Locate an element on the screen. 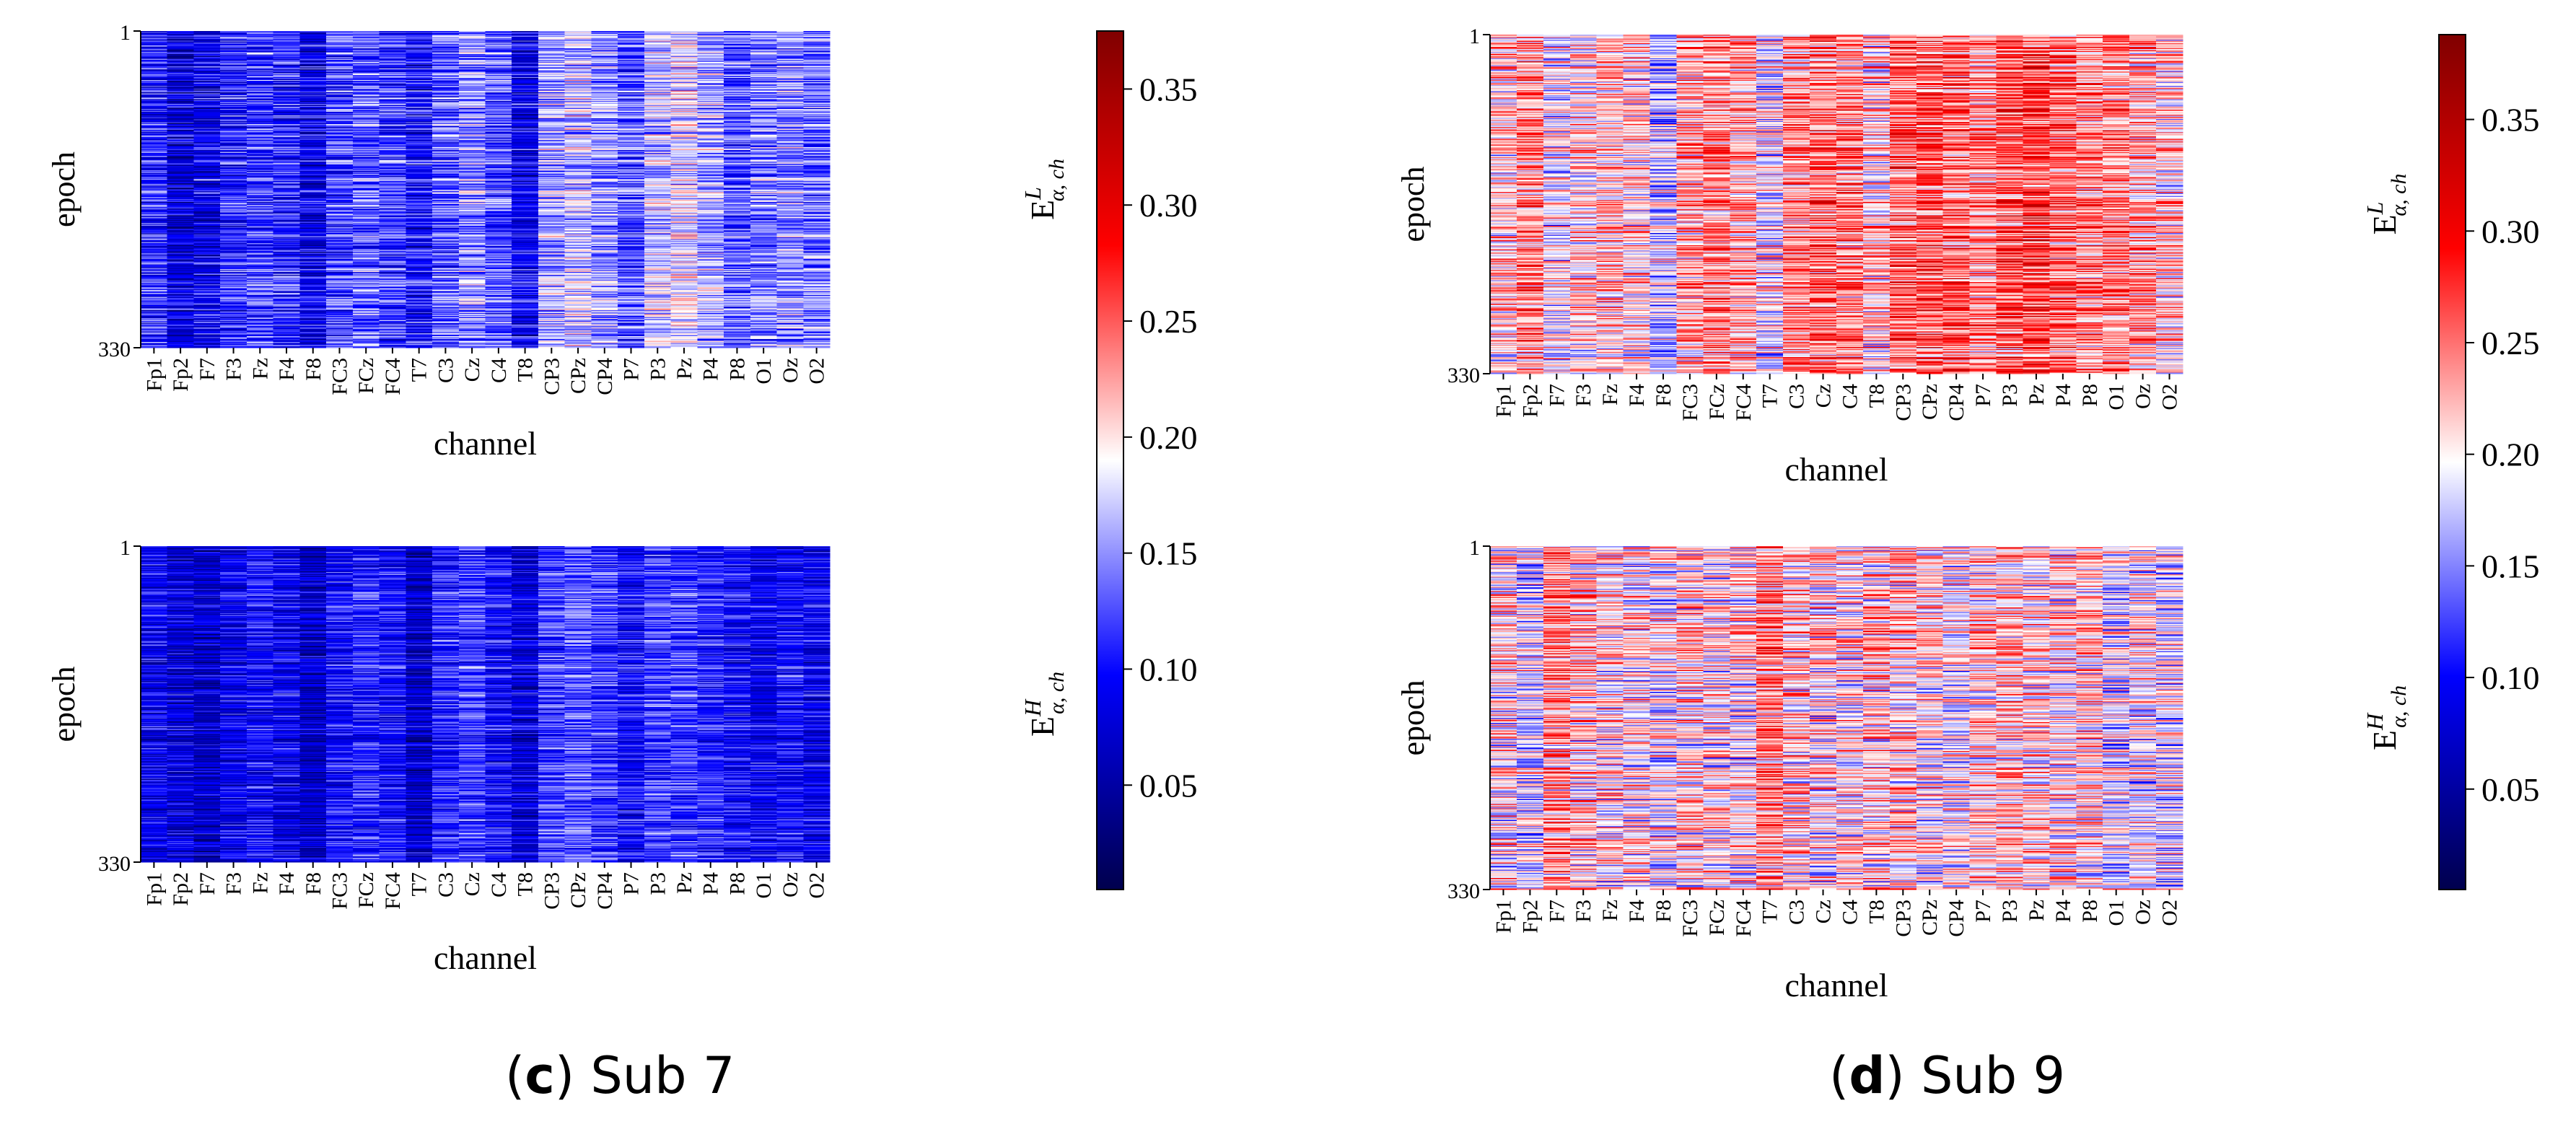 This screenshot has width=2576, height=1124. colorbar-tick-label: 0.25 is located at coordinates (1168, 321).